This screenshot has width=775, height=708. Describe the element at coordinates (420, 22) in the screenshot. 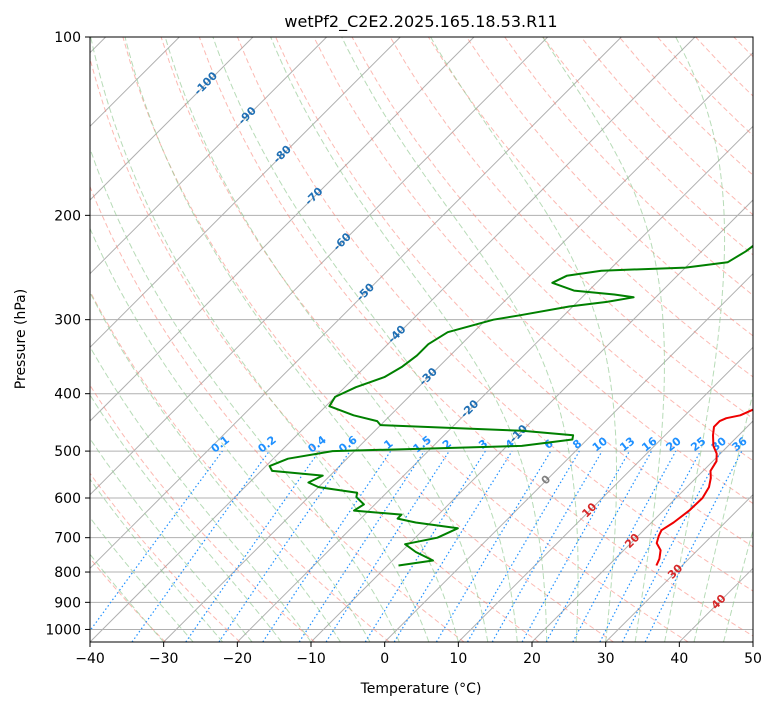

I see `chart-title: wetPf2_C2E2.2025.165.18.53.R11` at that location.